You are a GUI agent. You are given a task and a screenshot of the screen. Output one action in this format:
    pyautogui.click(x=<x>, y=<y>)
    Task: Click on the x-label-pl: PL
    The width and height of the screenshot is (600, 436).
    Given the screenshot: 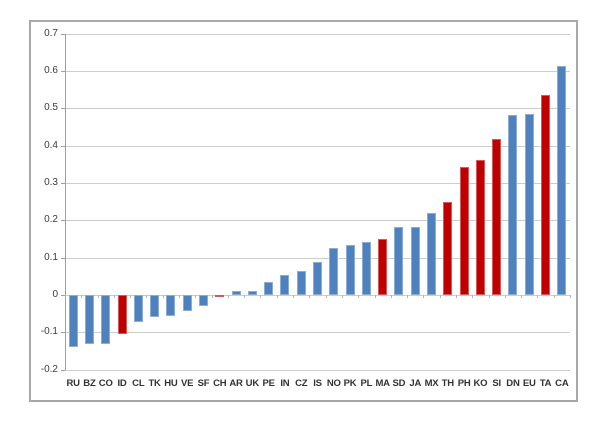 What is the action you would take?
    pyautogui.click(x=366, y=383)
    